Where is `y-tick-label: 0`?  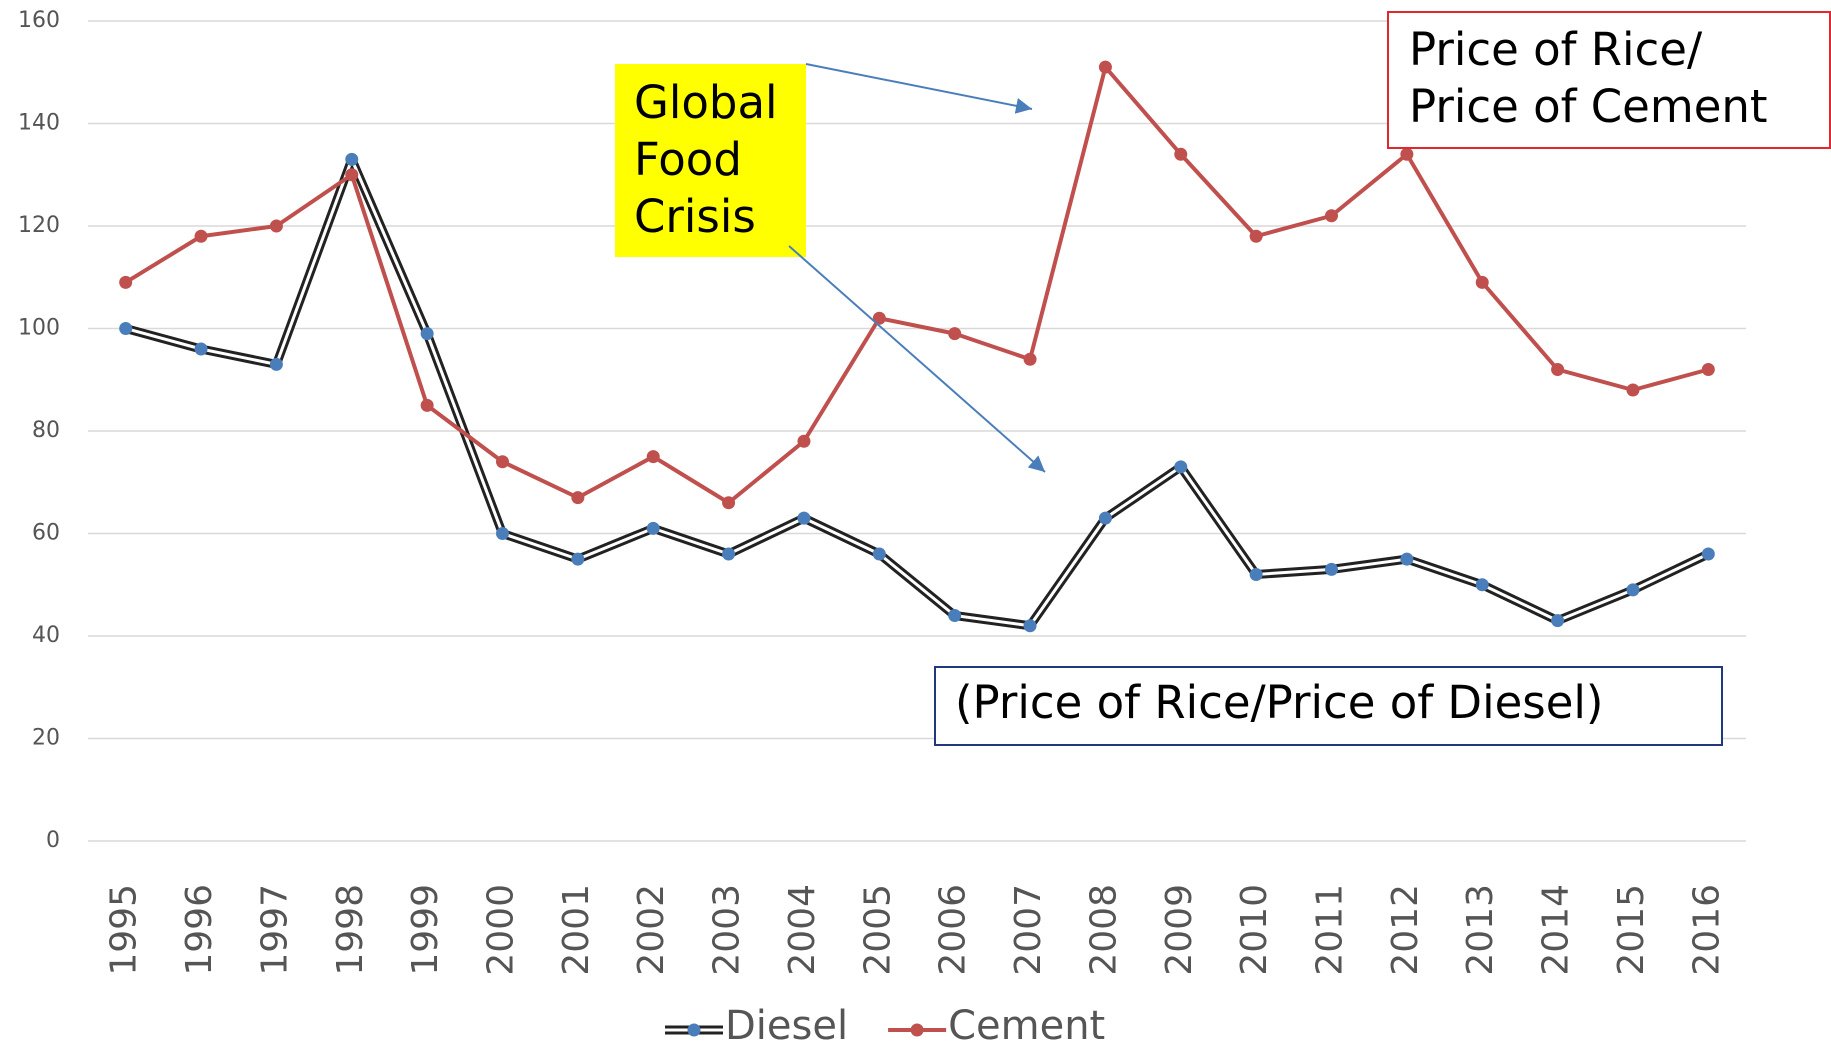 y-tick-label: 0 is located at coordinates (53, 840).